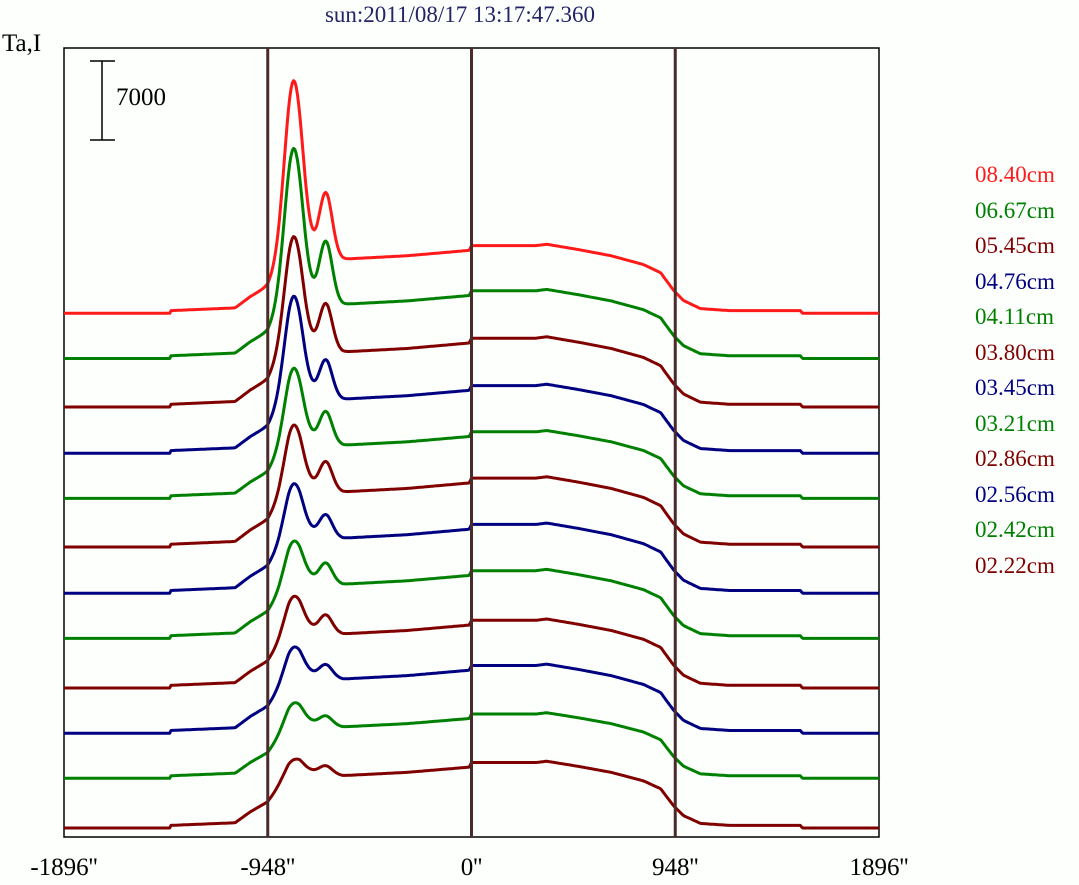 This screenshot has height=885, width=1079. I want to click on legend-entry: 05.45cm, so click(1015, 245).